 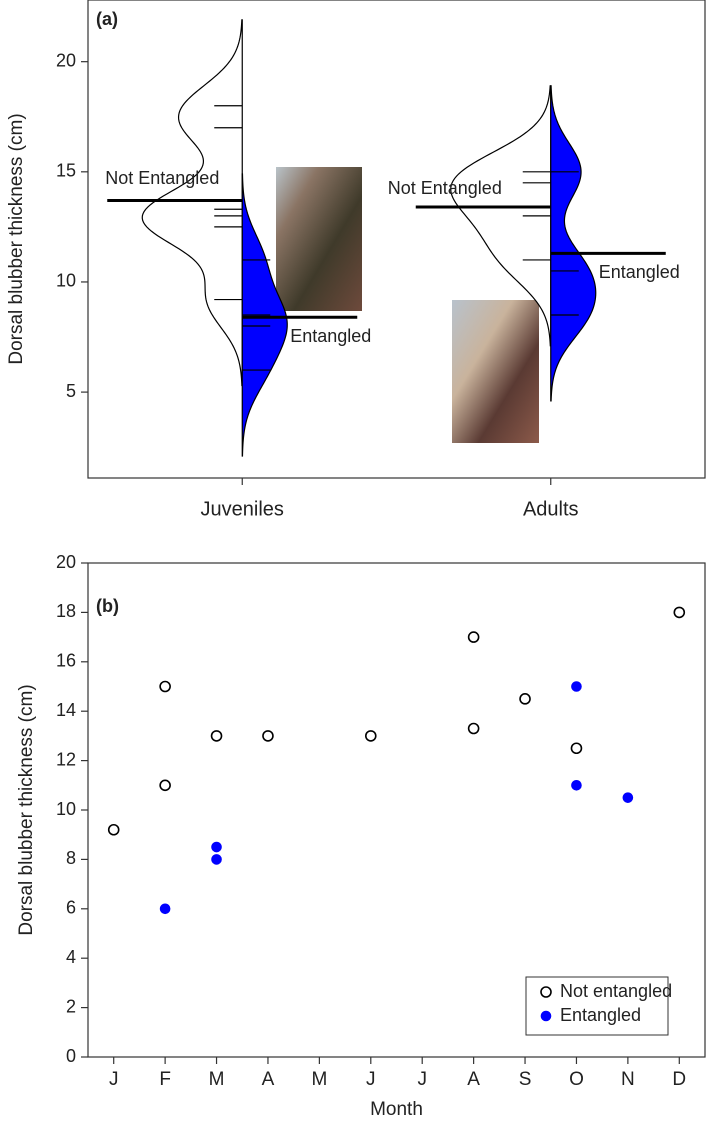 What do you see at coordinates (107, 19) in the screenshot?
I see `panel-label: (a)` at bounding box center [107, 19].